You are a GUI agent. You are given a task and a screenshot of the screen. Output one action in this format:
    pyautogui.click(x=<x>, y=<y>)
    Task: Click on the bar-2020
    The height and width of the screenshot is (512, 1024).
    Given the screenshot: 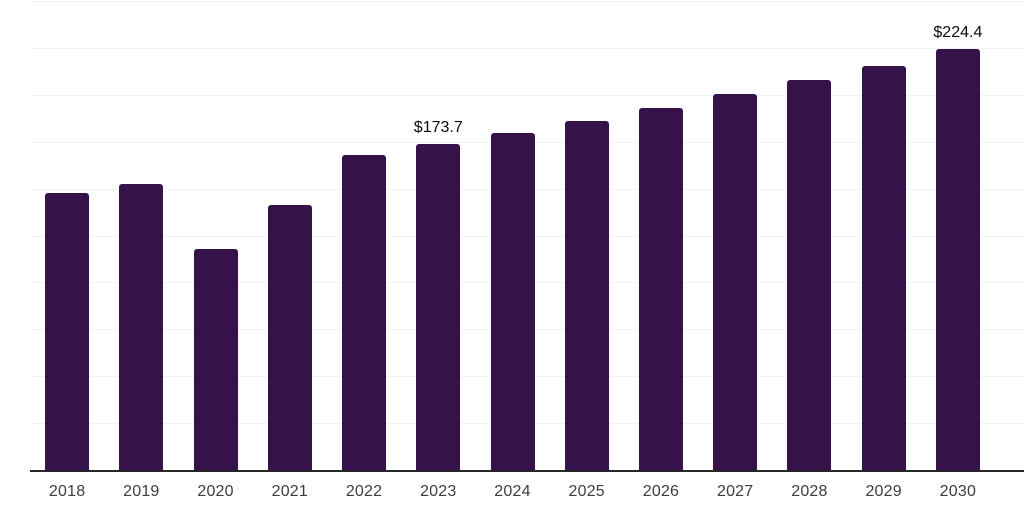 What is the action you would take?
    pyautogui.click(x=215, y=359)
    